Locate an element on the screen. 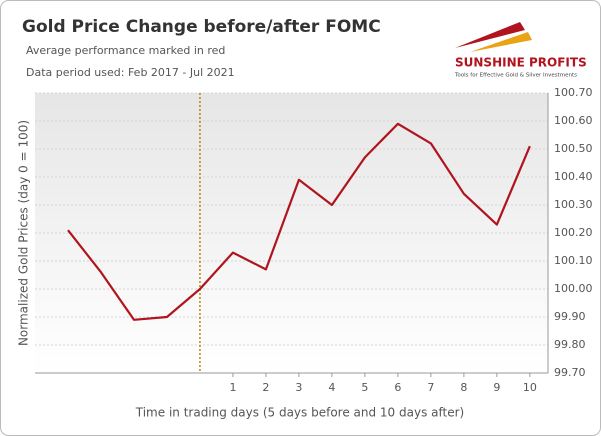 The height and width of the screenshot is (436, 601). y-tick-label: 99.80 is located at coordinates (570, 344).